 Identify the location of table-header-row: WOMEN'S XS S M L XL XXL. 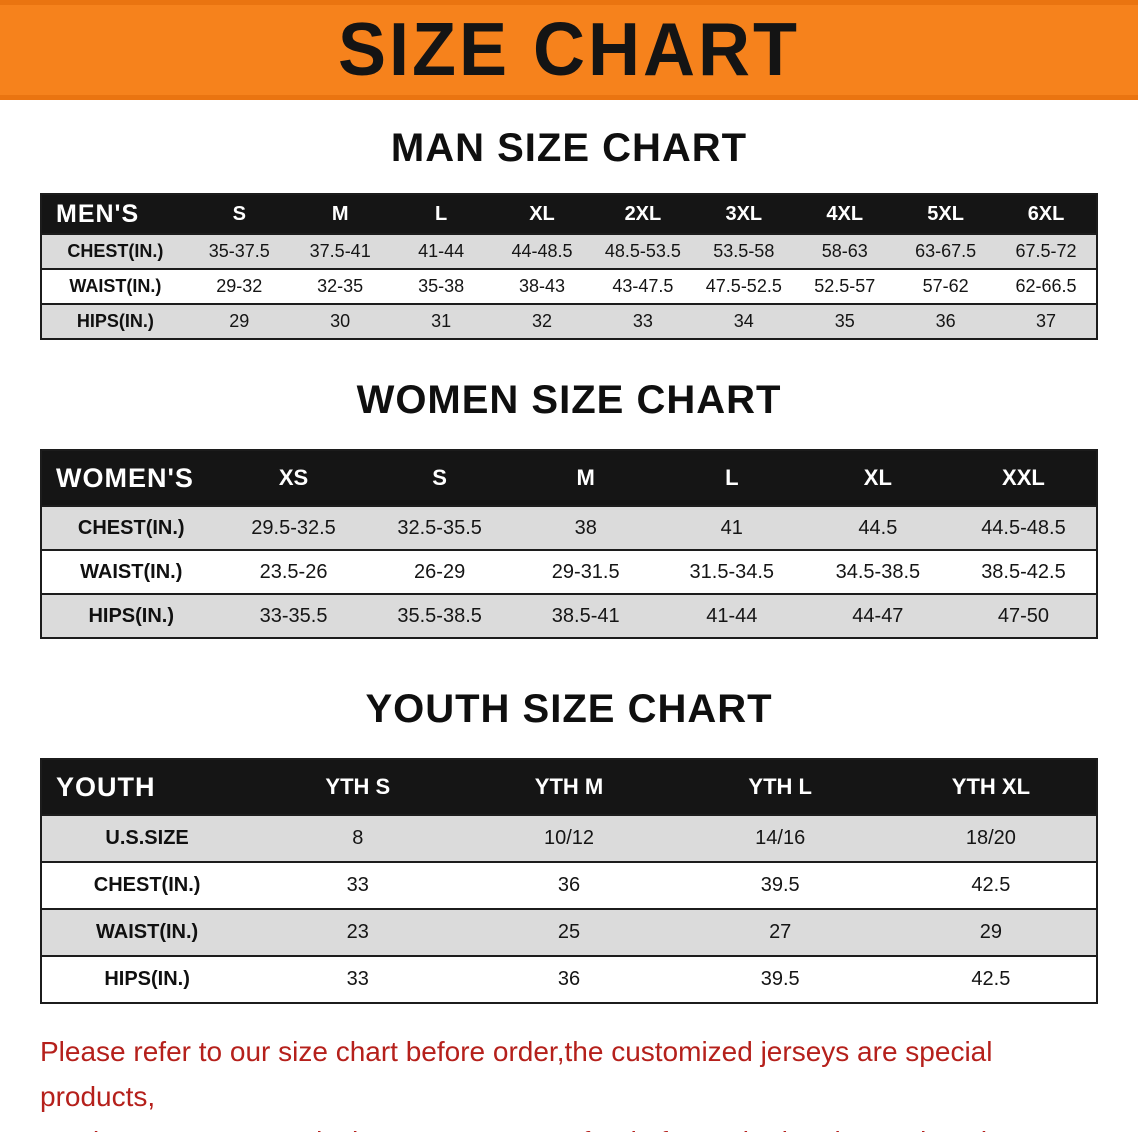
(569, 478).